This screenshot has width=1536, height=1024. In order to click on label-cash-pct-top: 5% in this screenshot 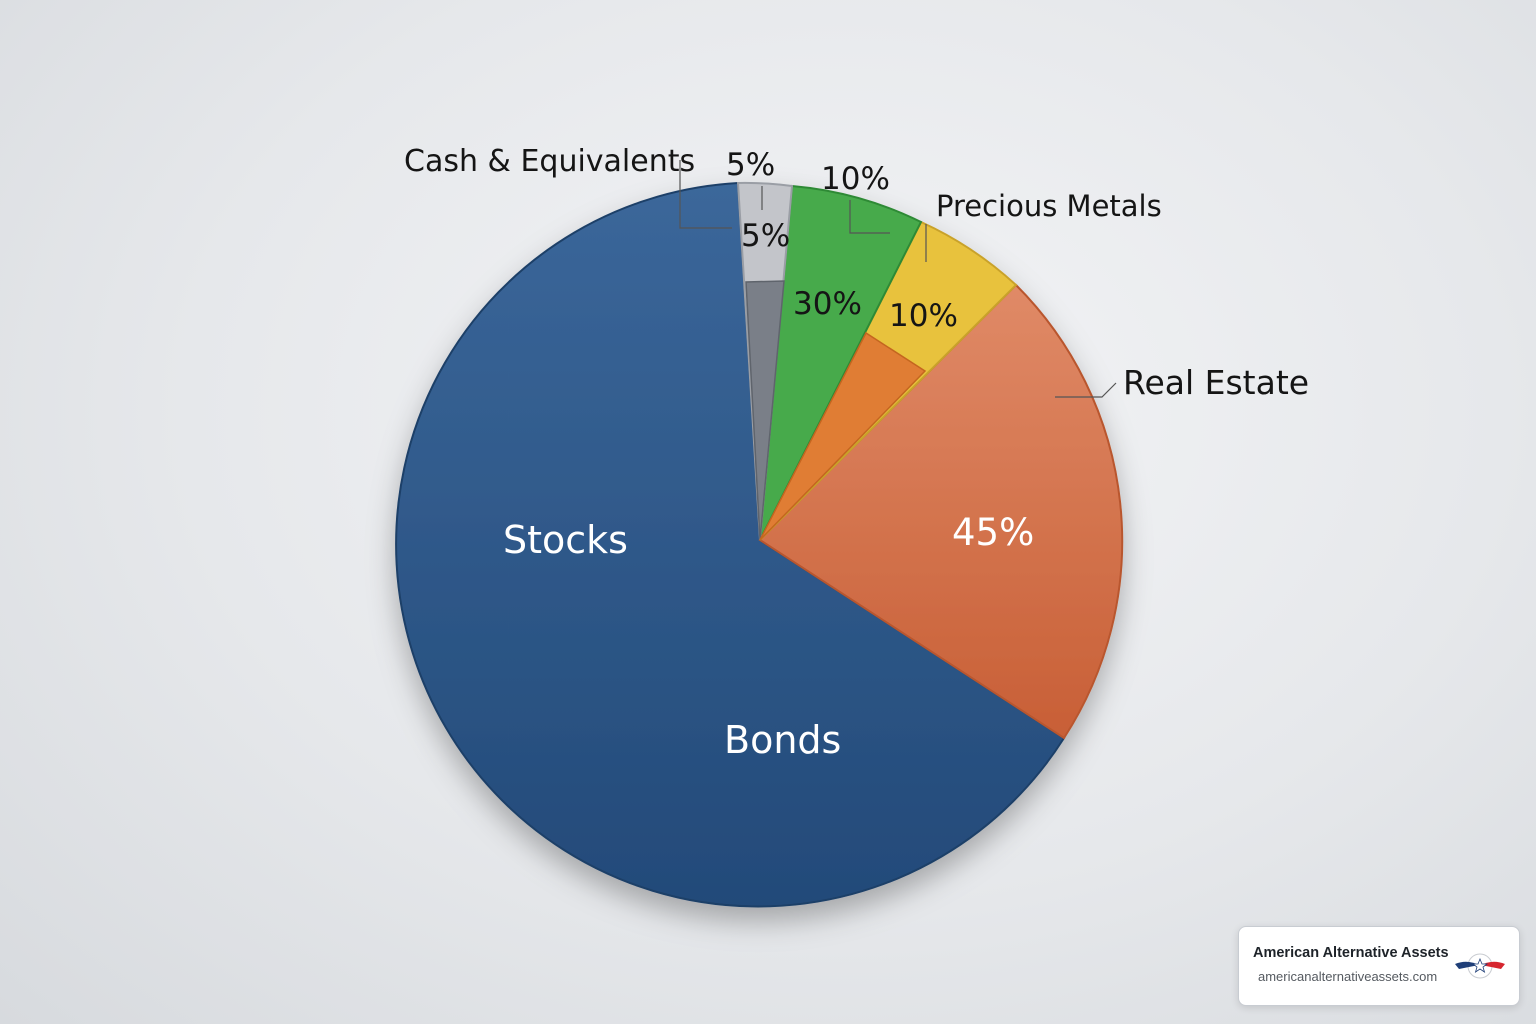, I will do `click(750, 165)`.